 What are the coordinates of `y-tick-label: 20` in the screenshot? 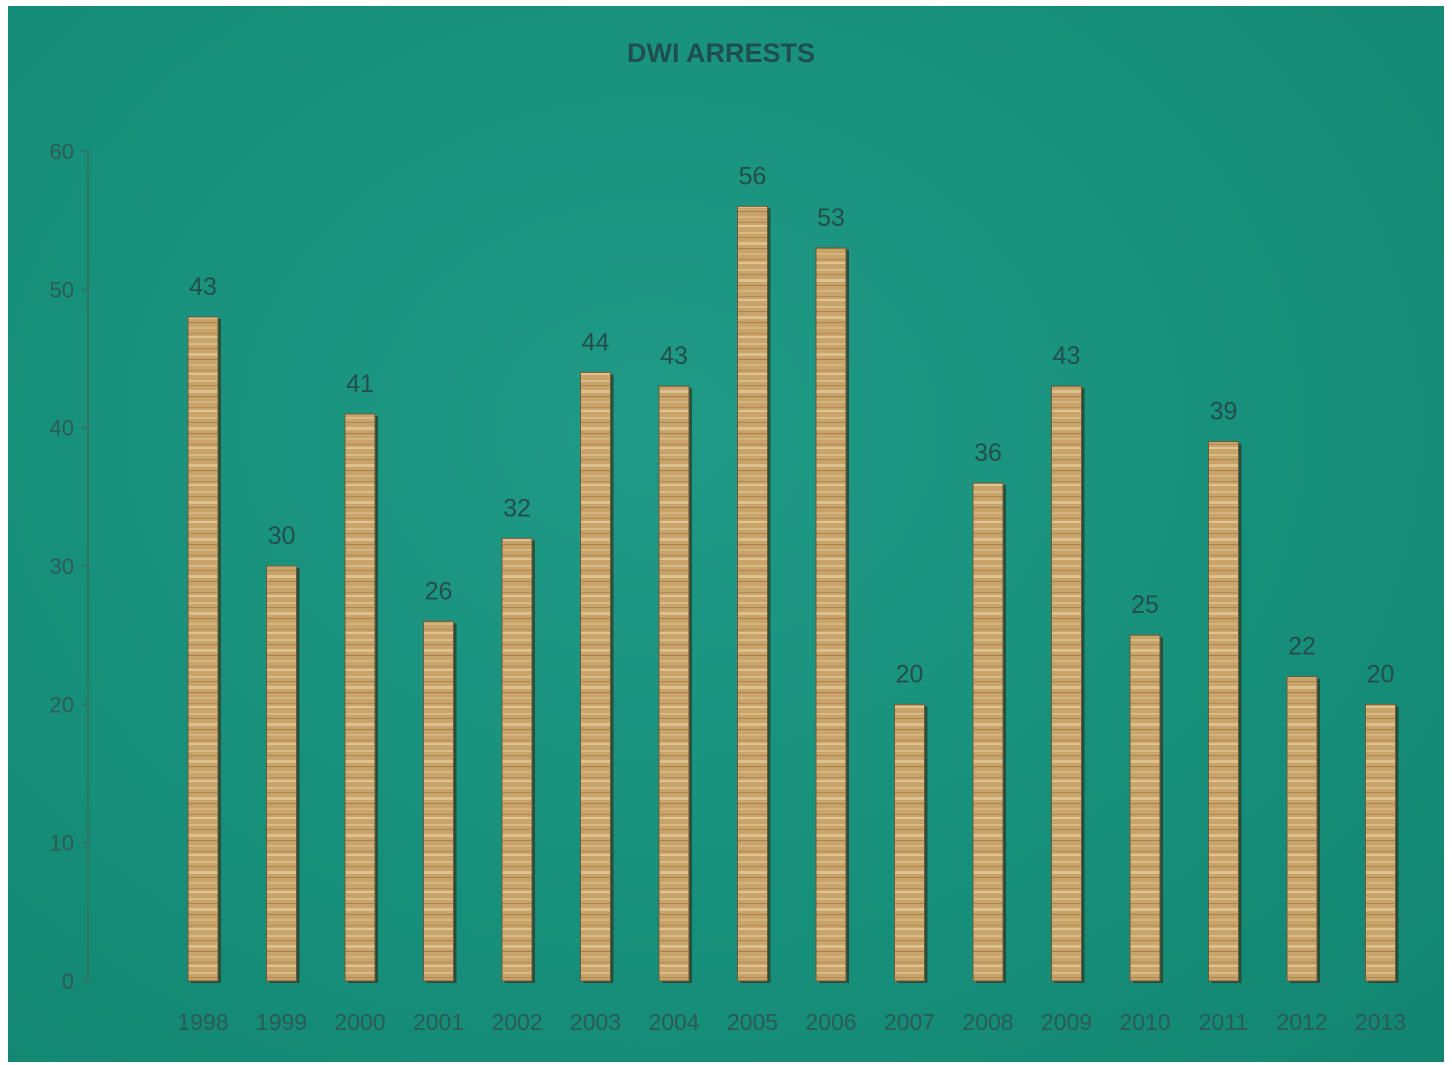 It's located at (62, 704).